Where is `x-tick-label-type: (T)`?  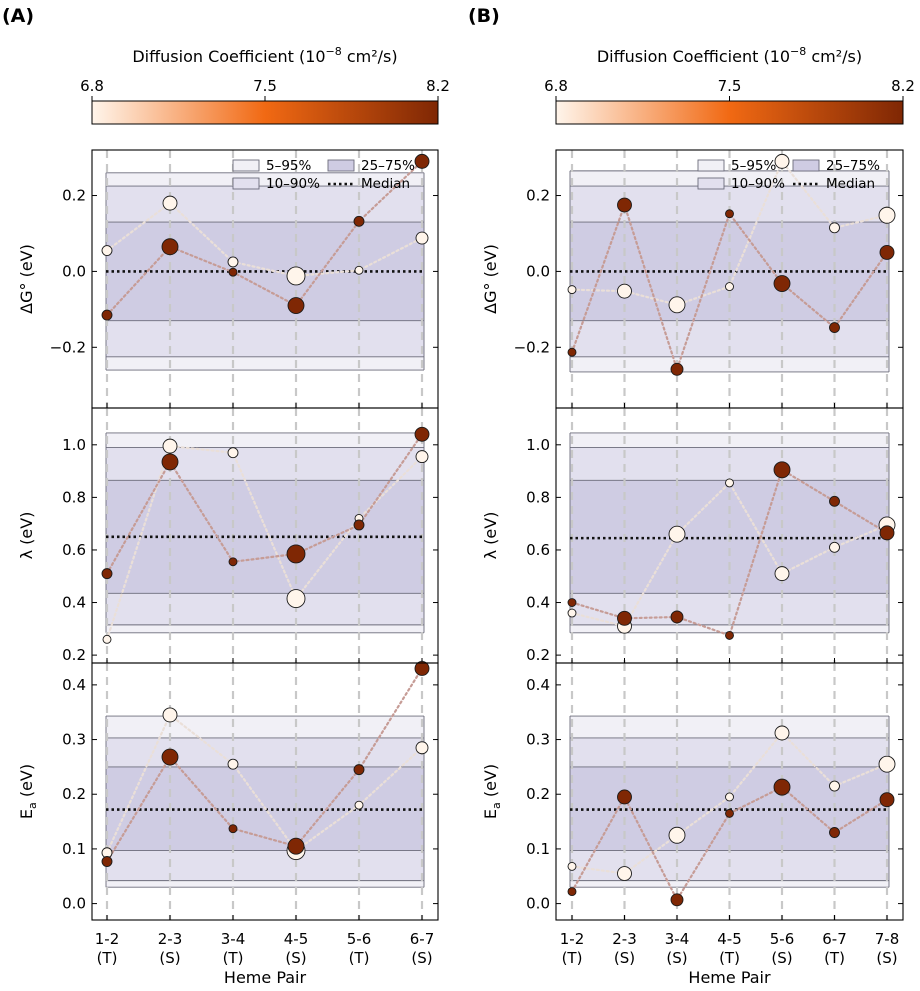 x-tick-label-type: (T) is located at coordinates (729, 958).